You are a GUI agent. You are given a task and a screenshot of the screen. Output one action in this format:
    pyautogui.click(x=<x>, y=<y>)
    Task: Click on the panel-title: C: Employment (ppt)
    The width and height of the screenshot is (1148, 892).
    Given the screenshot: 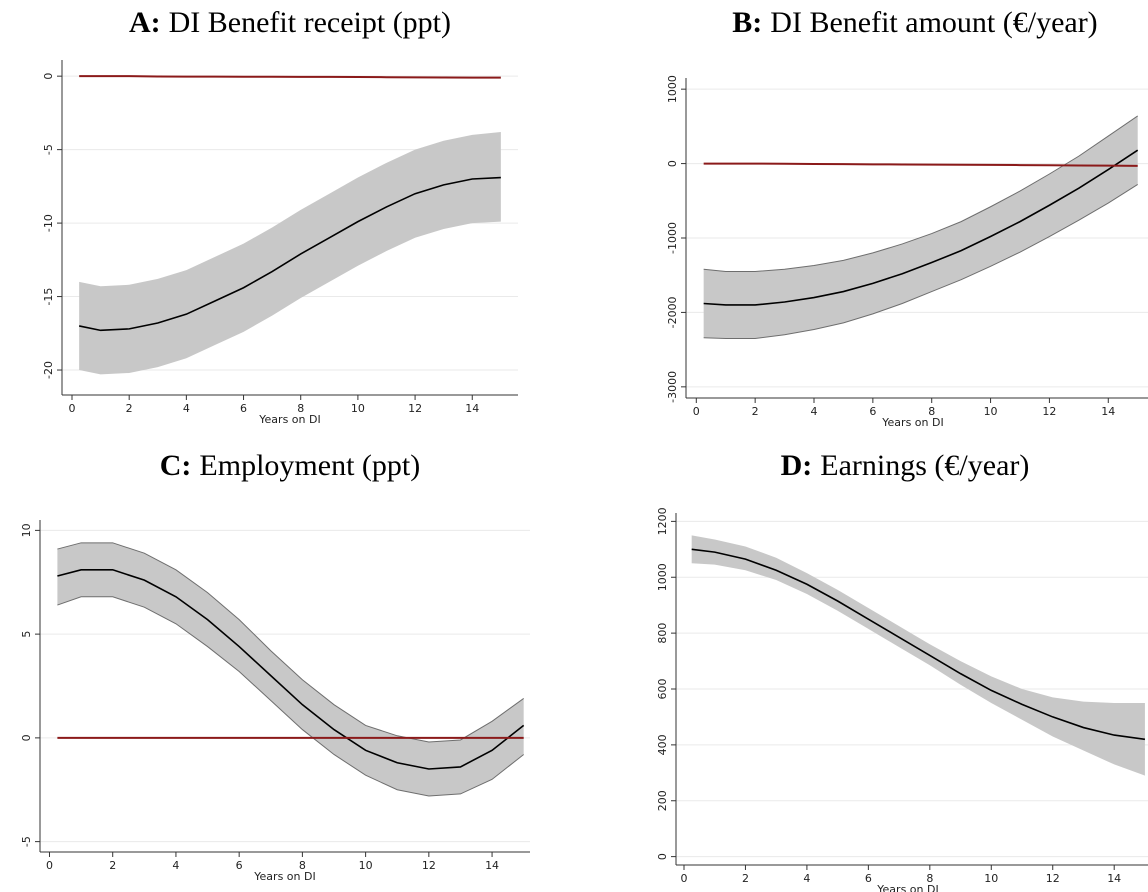 What is the action you would take?
    pyautogui.click(x=290, y=465)
    